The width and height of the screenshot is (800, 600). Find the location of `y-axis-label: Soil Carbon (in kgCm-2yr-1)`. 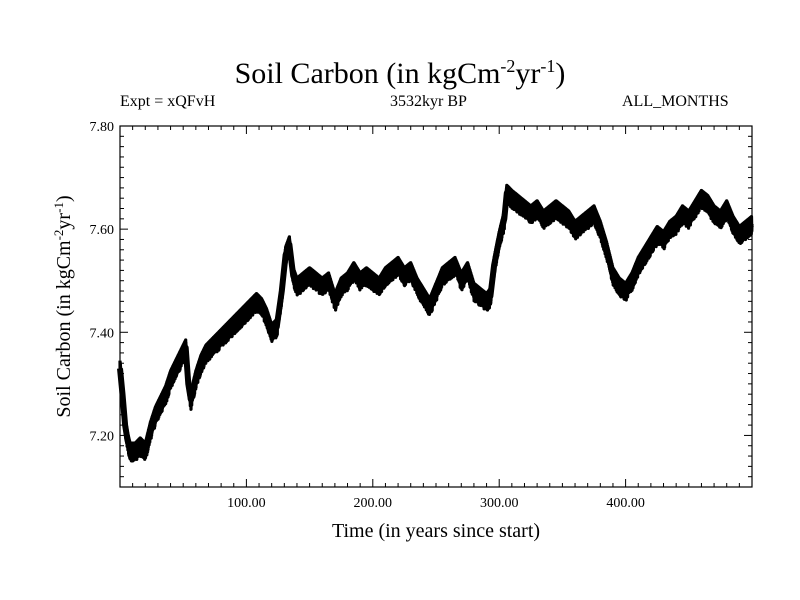

y-axis-label: Soil Carbon (in kgCm-2yr-1) is located at coordinates (63, 306).